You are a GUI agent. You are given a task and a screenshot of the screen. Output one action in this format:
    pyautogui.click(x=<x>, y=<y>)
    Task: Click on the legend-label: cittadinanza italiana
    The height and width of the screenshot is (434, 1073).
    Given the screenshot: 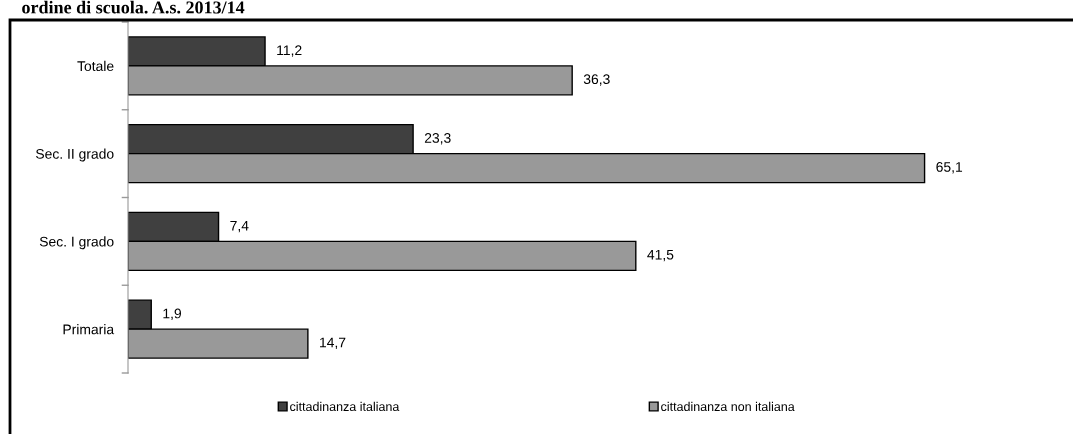 What is the action you would take?
    pyautogui.click(x=345, y=406)
    